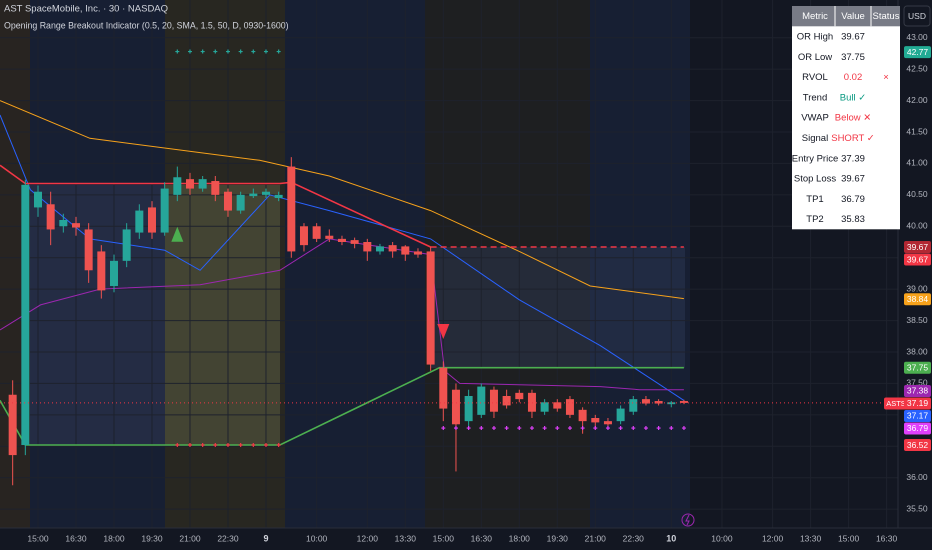 This screenshot has height=550, width=932. What do you see at coordinates (596, 538) in the screenshot?
I see `x-tick-label: 21:00` at bounding box center [596, 538].